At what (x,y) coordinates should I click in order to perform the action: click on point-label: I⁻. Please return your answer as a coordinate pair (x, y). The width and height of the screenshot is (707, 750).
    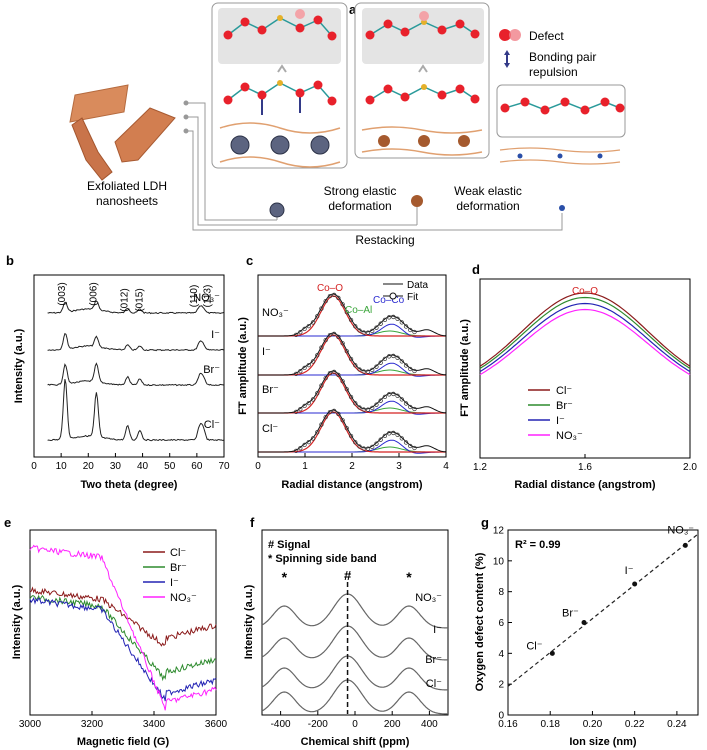
    Looking at the image, I should click on (629, 571).